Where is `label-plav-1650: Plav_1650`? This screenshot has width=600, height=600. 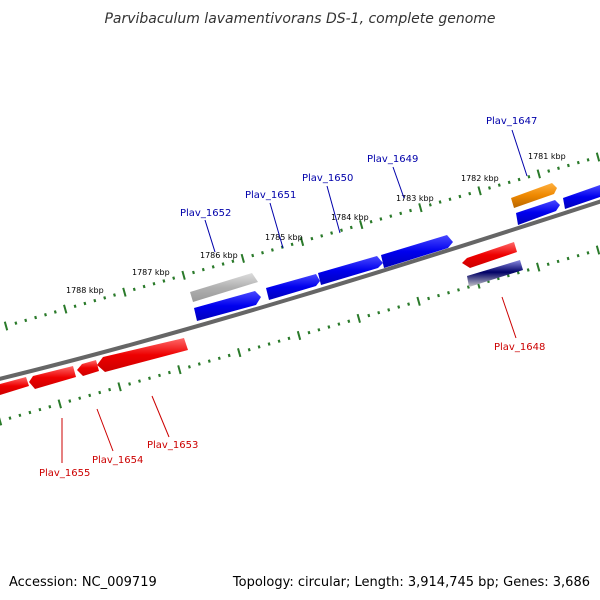 label-plav-1650: Plav_1650 is located at coordinates (327, 178).